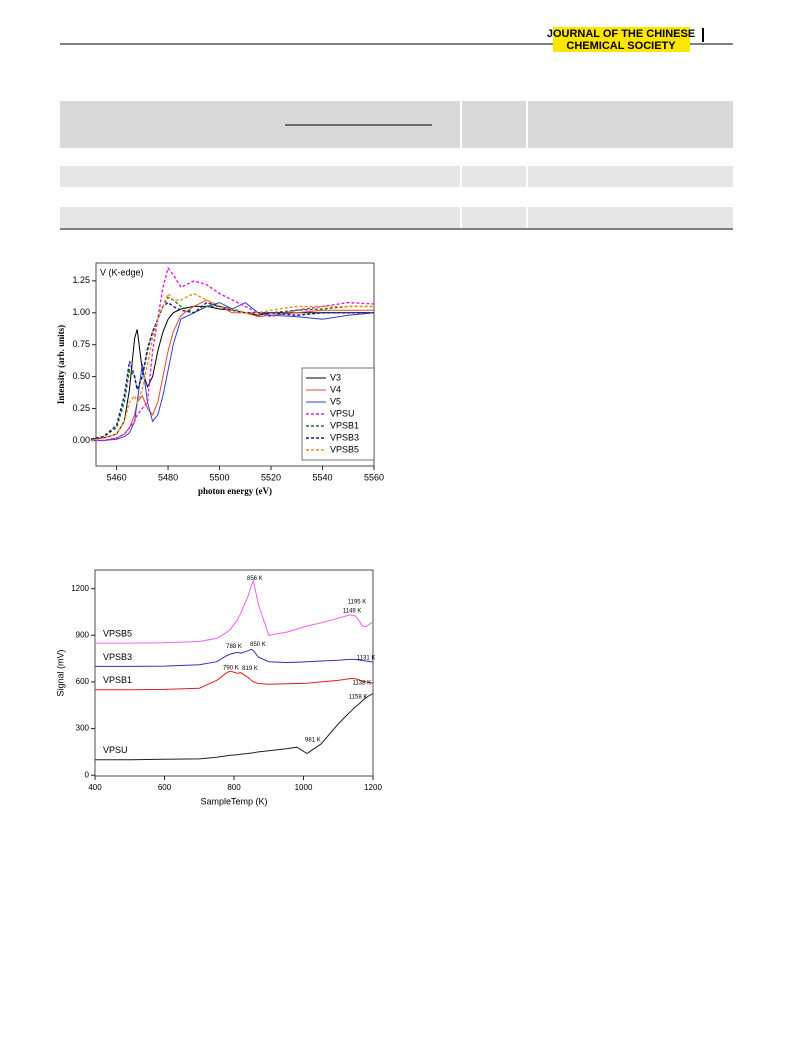  I want to click on annotation: 856 K, so click(255, 579).